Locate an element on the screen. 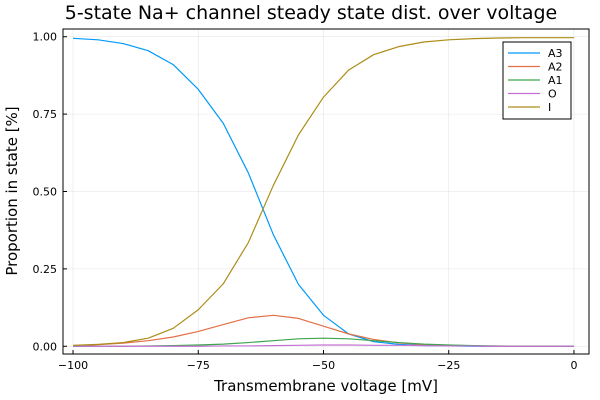 This screenshot has height=400, width=600. x-tick-label: −75 is located at coordinates (198, 365).